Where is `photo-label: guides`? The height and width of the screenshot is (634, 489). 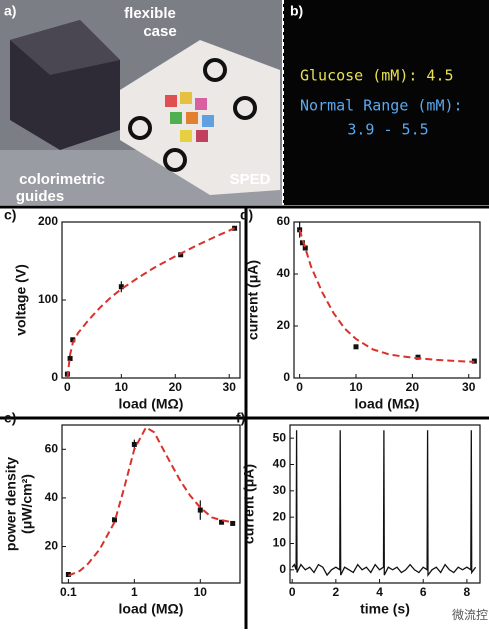
photo-label: guides is located at coordinates (40, 196).